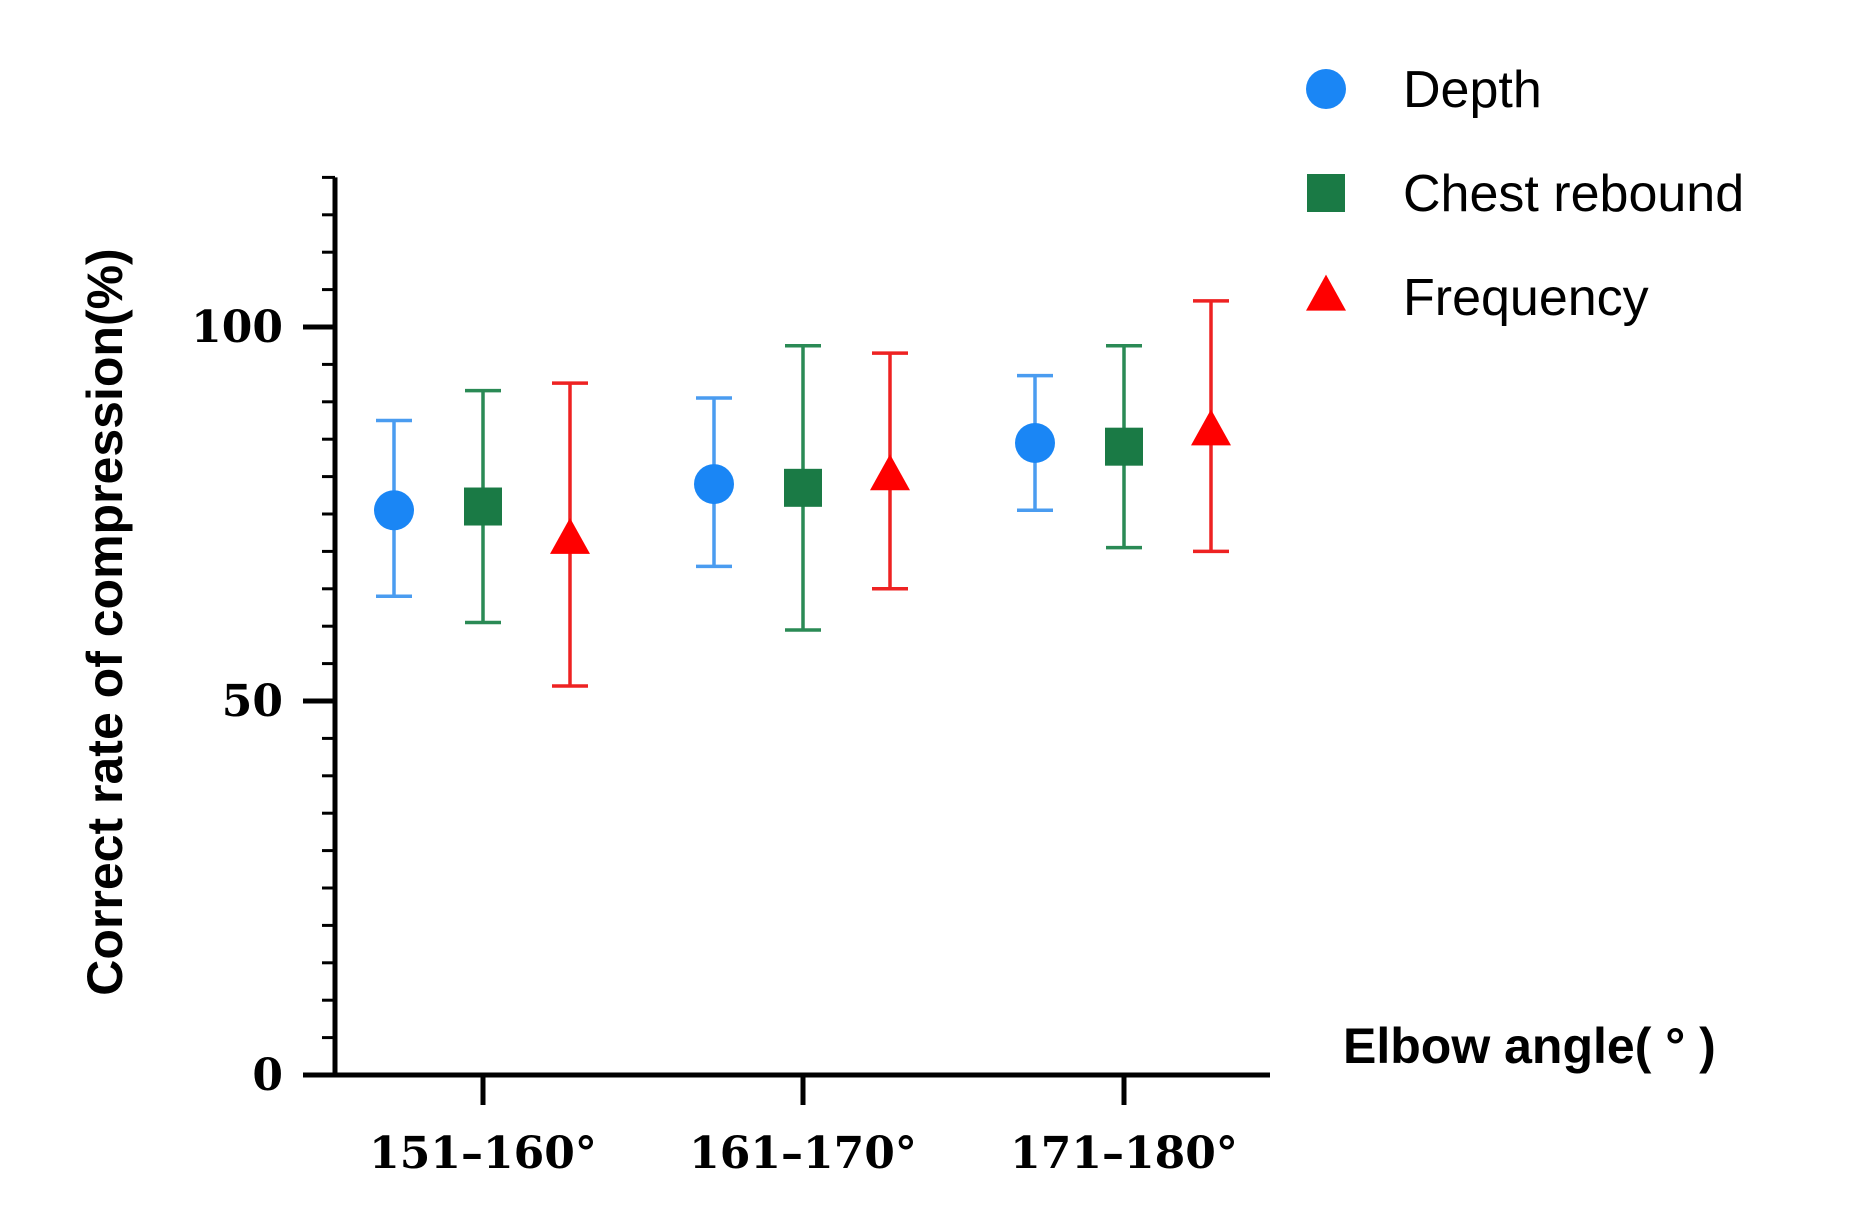 The image size is (1875, 1227). What do you see at coordinates (1526, 298) in the screenshot?
I see `legend-label: Frequency` at bounding box center [1526, 298].